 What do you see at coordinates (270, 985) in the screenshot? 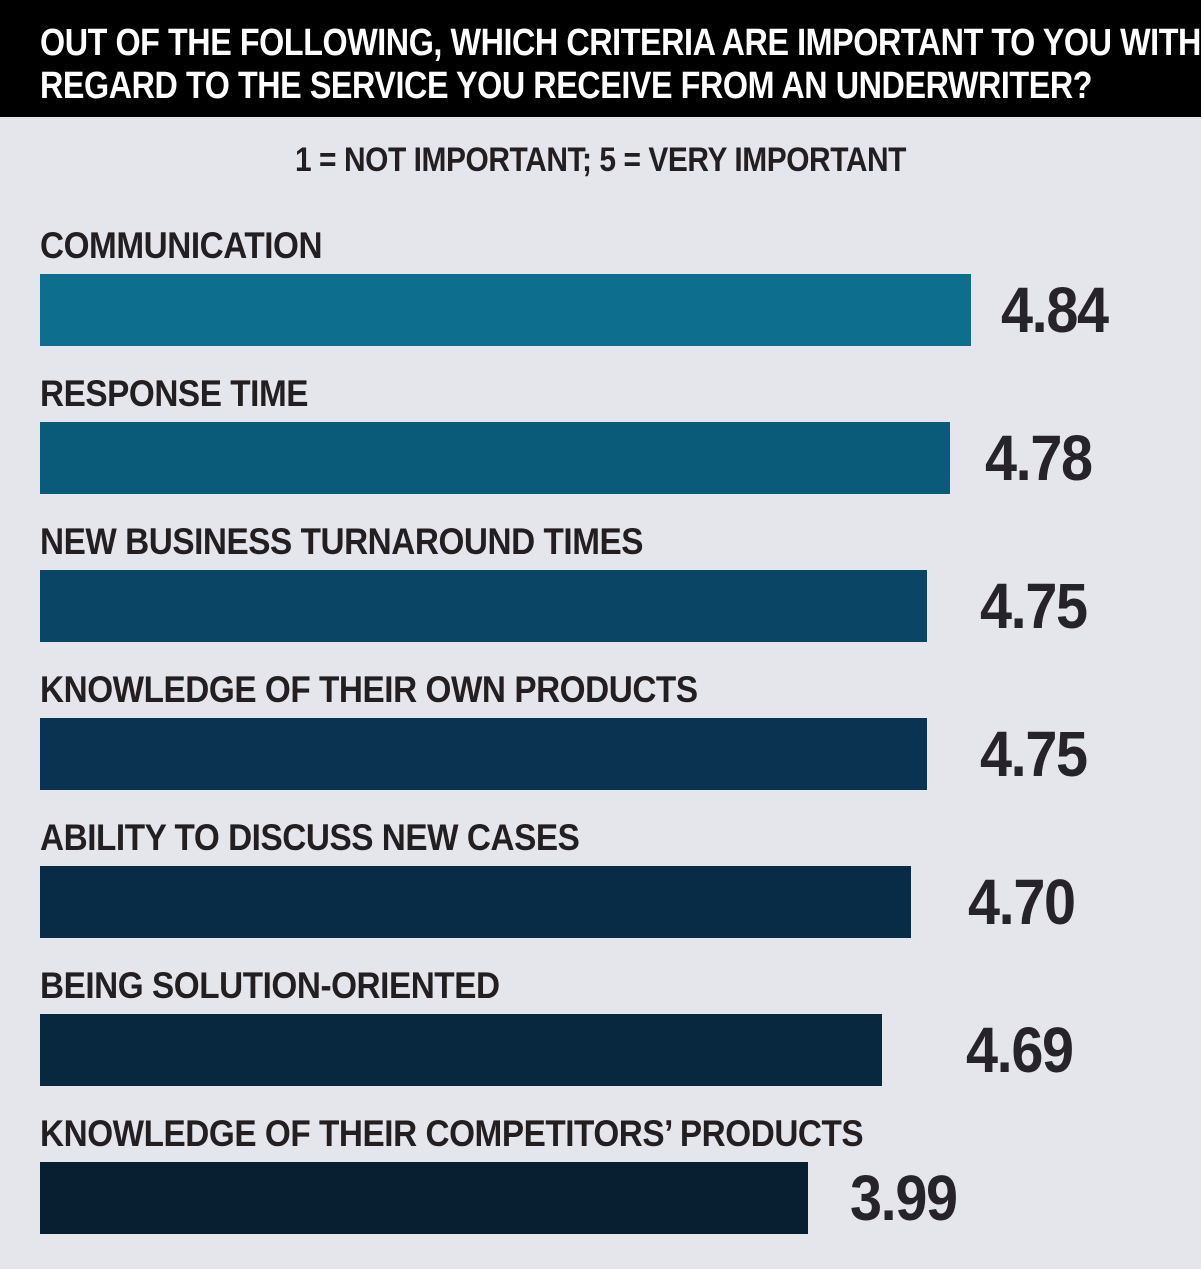
I see `category-label: BEING SOLUTION-ORIENTED` at bounding box center [270, 985].